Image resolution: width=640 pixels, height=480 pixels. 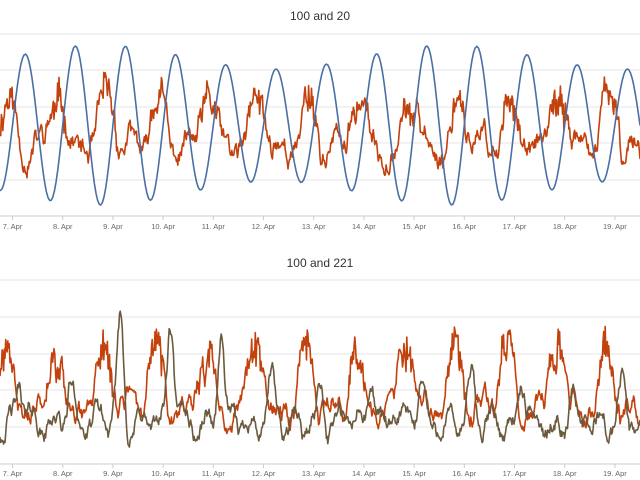 What do you see at coordinates (320, 16) in the screenshot?
I see `chart-title: 100 and 20` at bounding box center [320, 16].